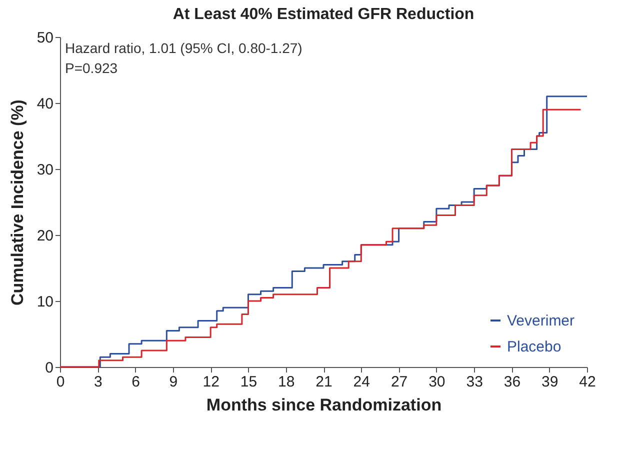  Describe the element at coordinates (399, 382) in the screenshot. I see `x-tick-label: 27` at that location.